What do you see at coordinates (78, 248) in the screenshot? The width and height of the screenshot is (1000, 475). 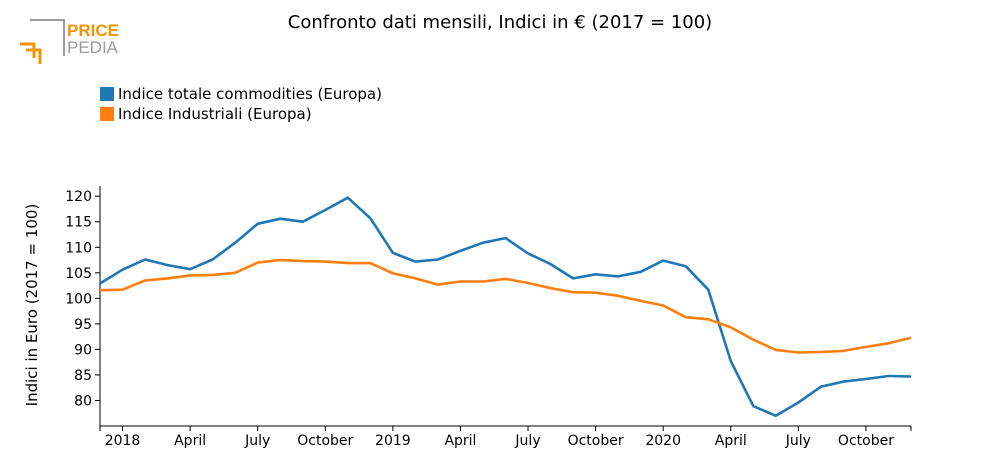 I see `y-tick-label: 110` at bounding box center [78, 248].